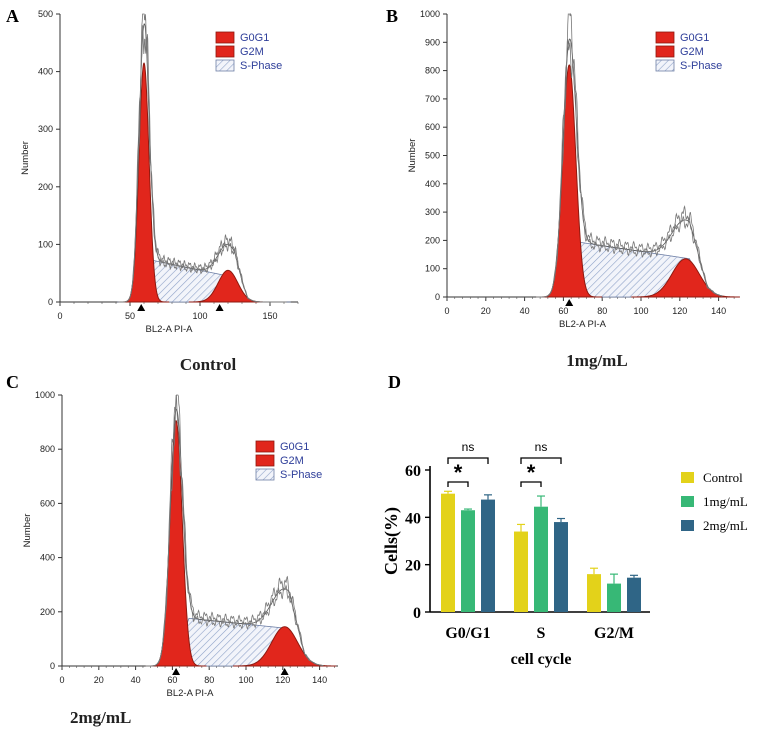  What do you see at coordinates (596, 360) in the screenshot?
I see `panel-title: 1mg/mL` at bounding box center [596, 360].